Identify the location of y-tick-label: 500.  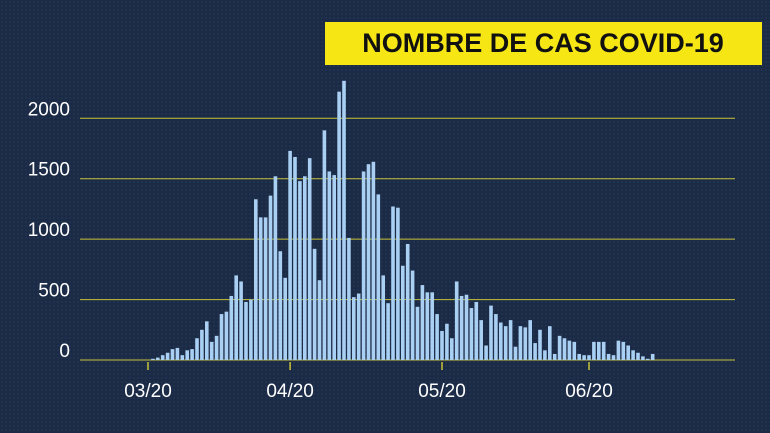
(54, 291).